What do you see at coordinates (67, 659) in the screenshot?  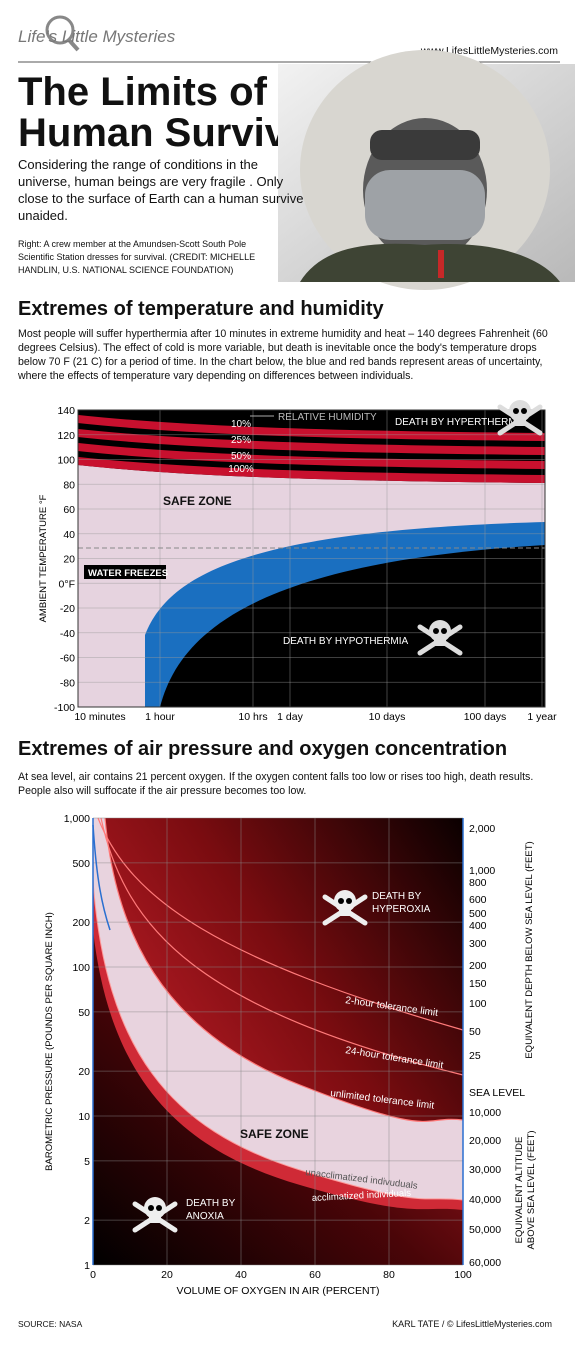 I see `y-tick-label: -60` at bounding box center [67, 659].